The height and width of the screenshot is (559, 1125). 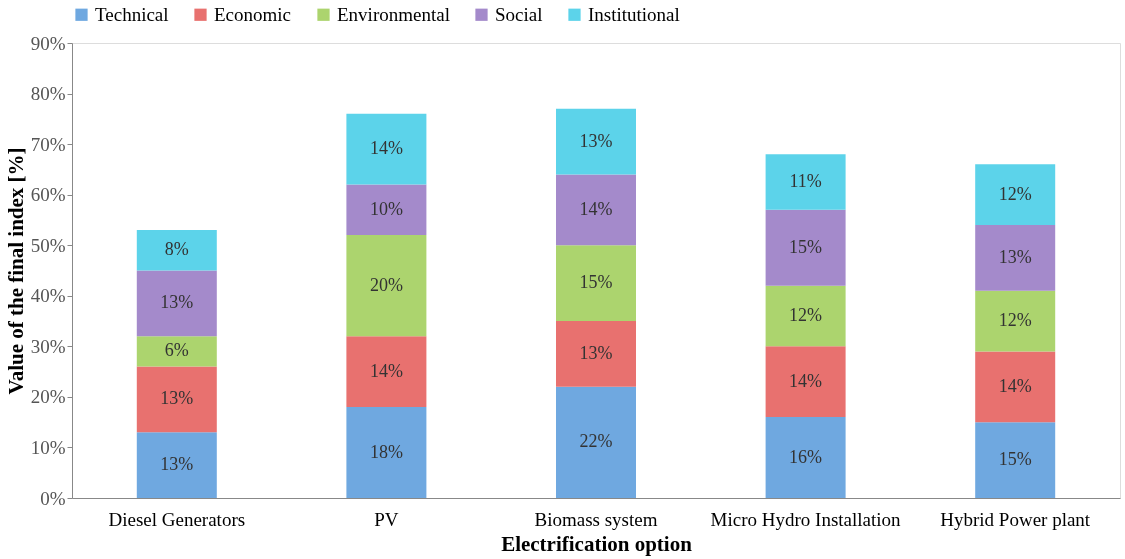 I want to click on y-tick-label: 0%, so click(x=53, y=498).